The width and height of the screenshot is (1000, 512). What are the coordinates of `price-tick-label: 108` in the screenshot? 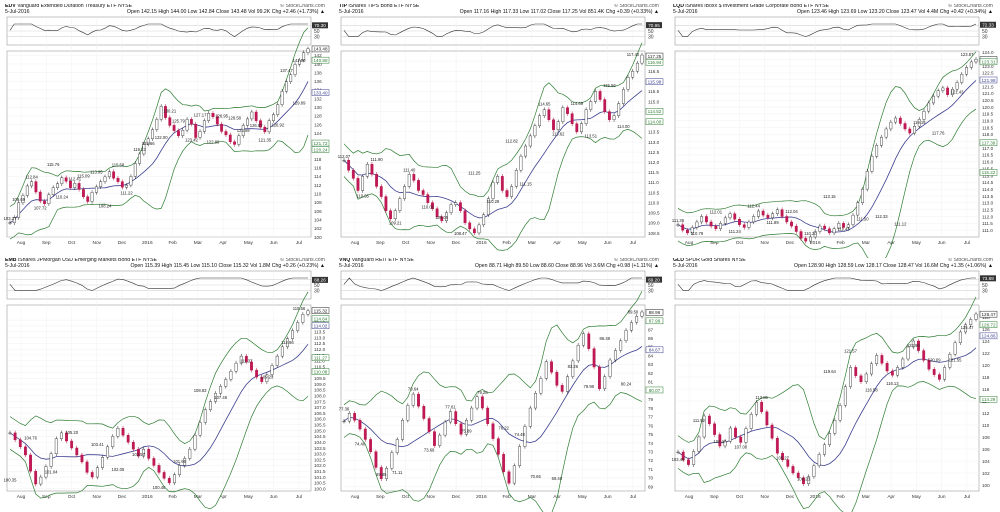 It's located at (318, 202).